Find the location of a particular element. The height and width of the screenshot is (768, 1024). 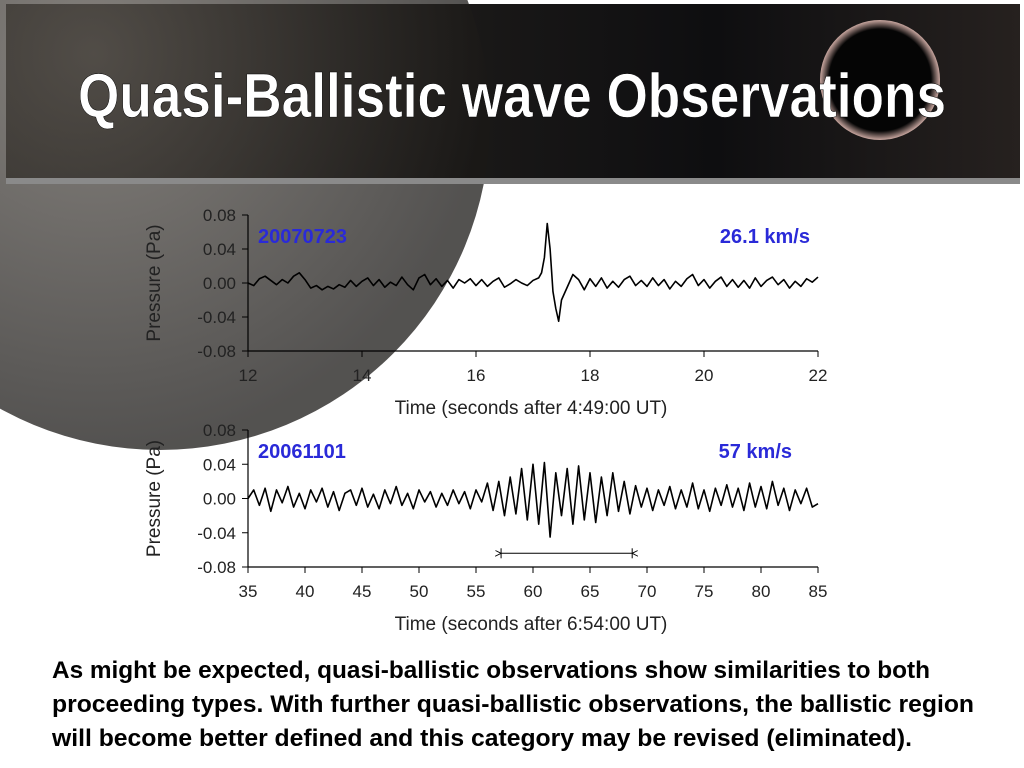

chart-annotation: 26.1 km/s is located at coordinates (765, 237).